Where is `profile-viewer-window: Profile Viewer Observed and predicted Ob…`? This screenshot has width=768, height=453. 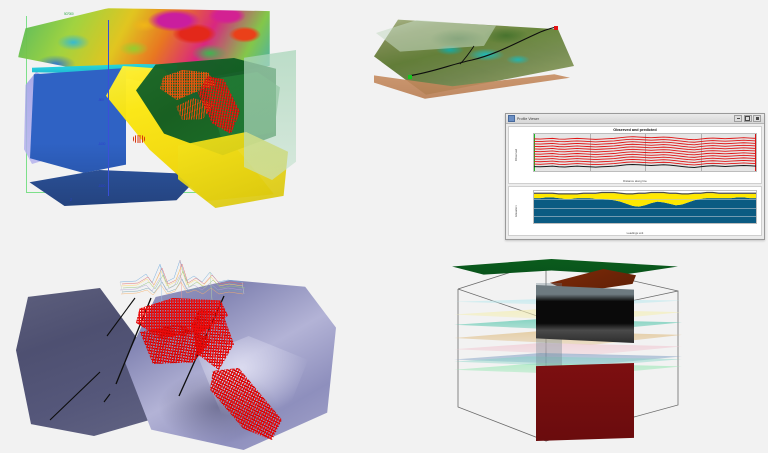 profile-viewer-window: Profile Viewer Observed and predicted Ob… is located at coordinates (635, 176).